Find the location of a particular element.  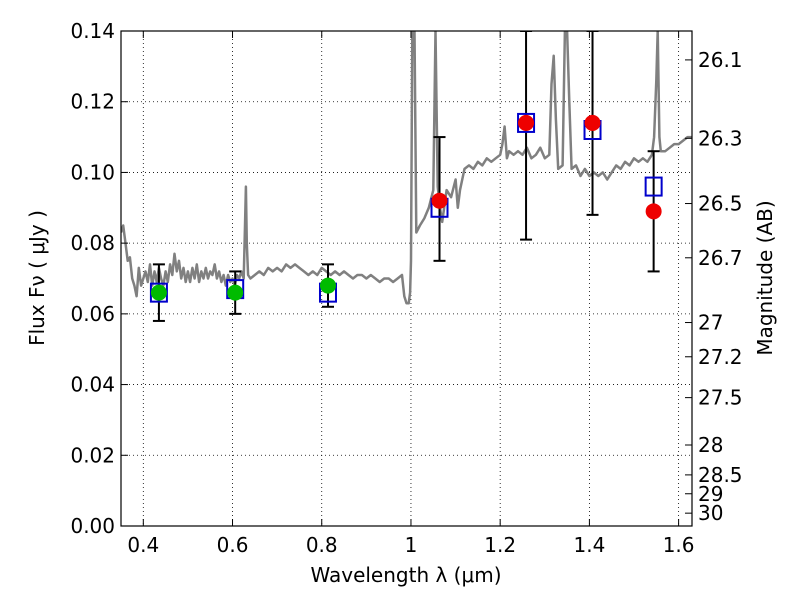

right-tick-label: 29 is located at coordinates (710, 494).